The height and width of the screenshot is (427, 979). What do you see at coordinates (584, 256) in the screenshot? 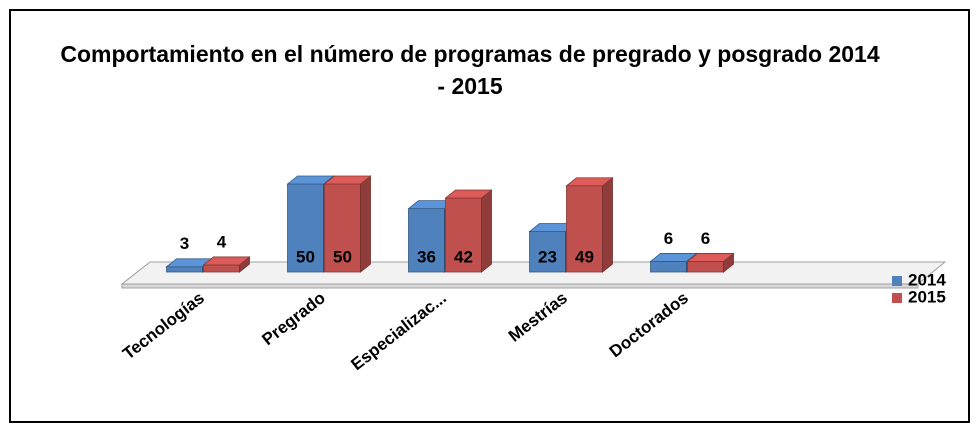
I see `data-label: 49` at bounding box center [584, 256].